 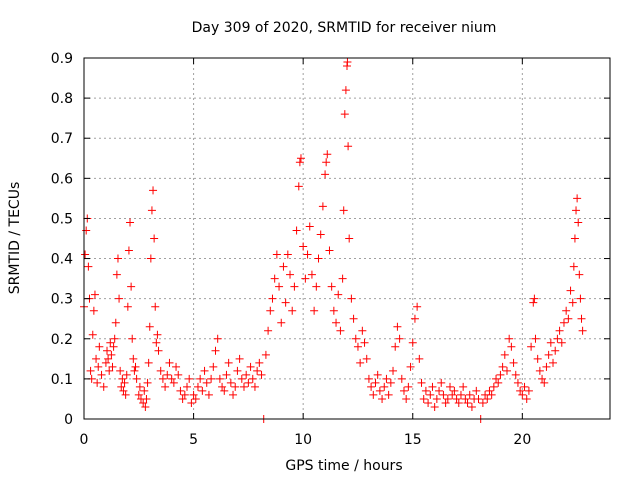 I want to click on y-tick-label: 0.5, so click(x=62, y=219).